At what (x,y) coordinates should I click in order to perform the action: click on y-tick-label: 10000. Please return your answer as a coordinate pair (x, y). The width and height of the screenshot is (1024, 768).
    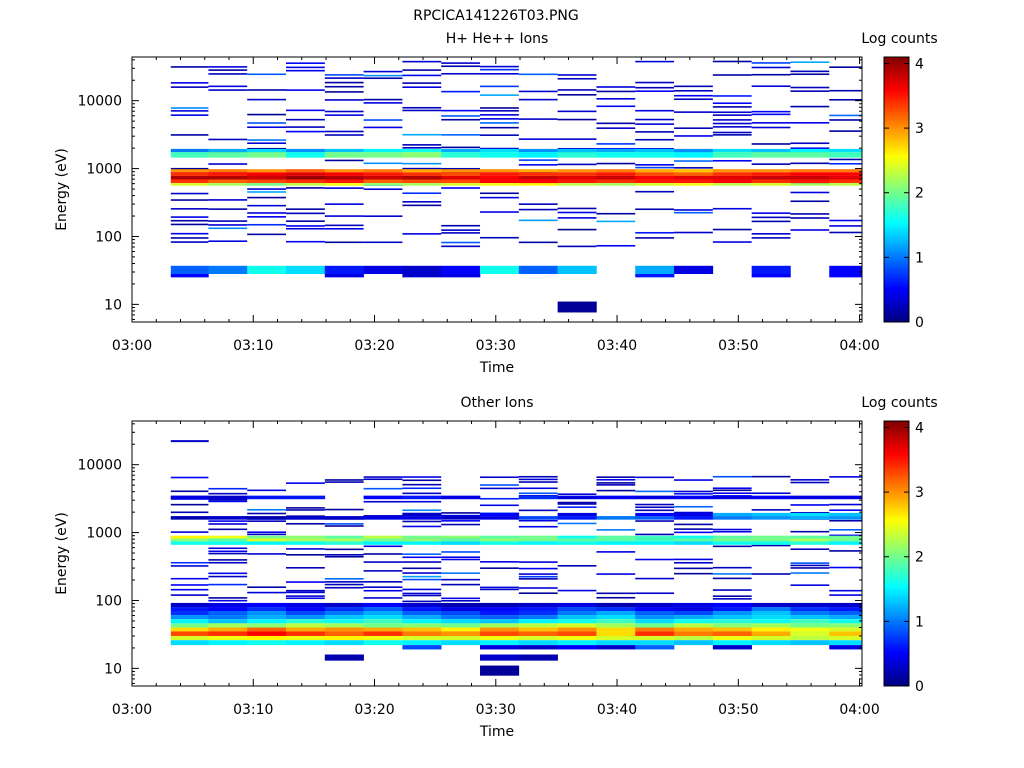
    Looking at the image, I should click on (99, 466).